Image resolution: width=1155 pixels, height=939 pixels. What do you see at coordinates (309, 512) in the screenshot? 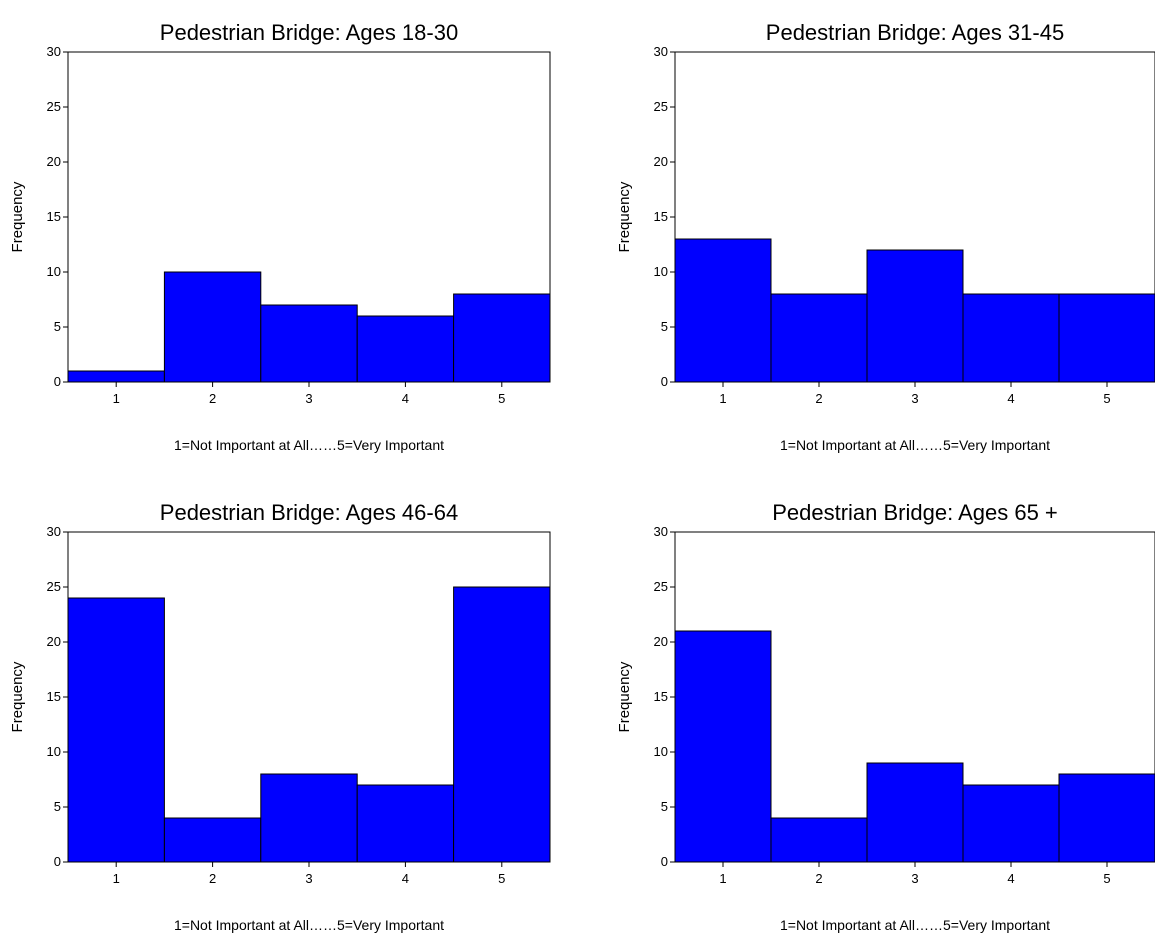
I see `chart-title: Pedestrian Bridge: Ages 46-64` at bounding box center [309, 512].